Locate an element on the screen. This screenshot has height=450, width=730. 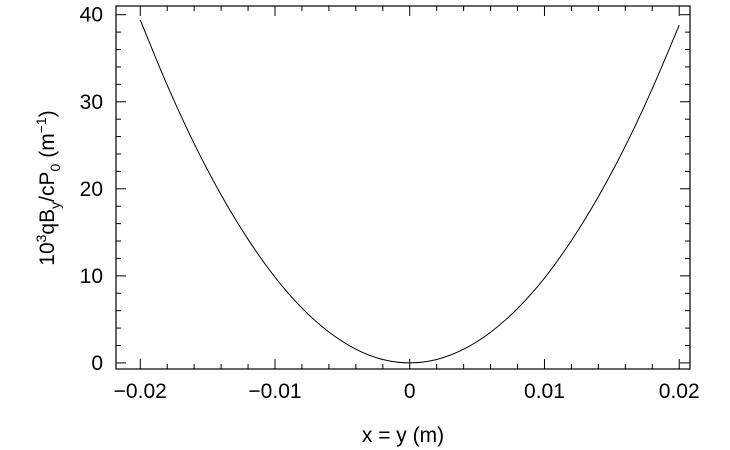
x-tick-label: 0 is located at coordinates (410, 391).